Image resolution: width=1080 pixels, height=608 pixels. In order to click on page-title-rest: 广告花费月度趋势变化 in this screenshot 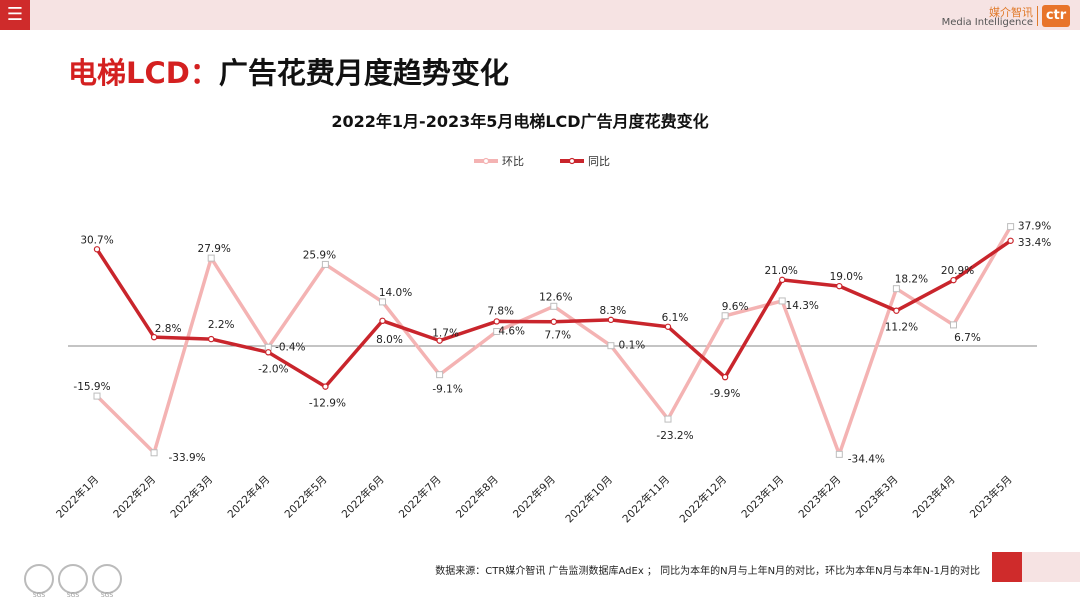, I will do `click(363, 73)`.